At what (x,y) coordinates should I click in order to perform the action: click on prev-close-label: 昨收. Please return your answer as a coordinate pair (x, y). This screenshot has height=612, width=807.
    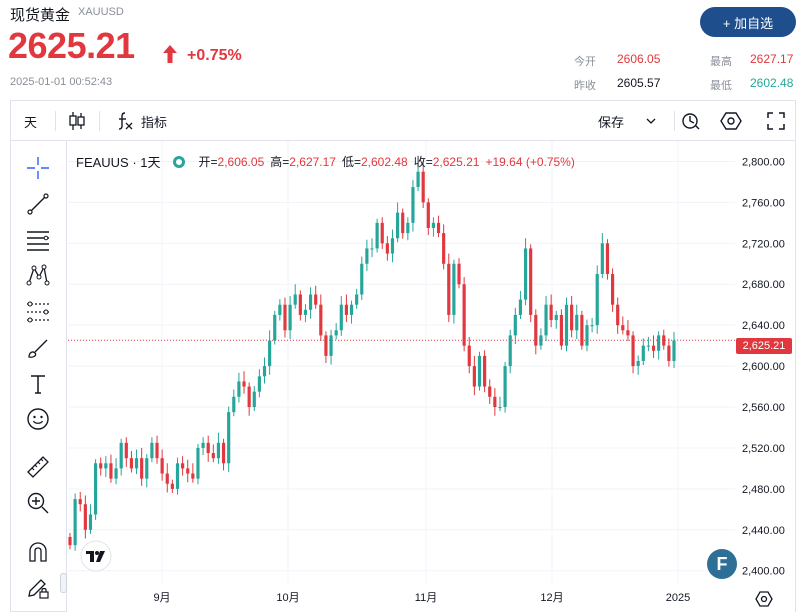
    Looking at the image, I should click on (585, 86).